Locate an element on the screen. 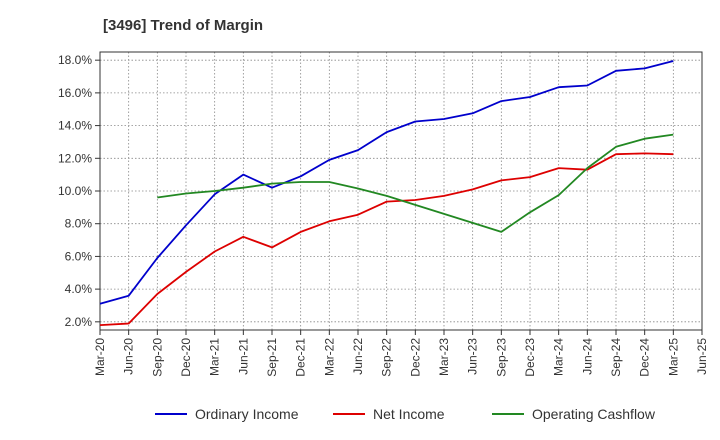 The height and width of the screenshot is (440, 720). legend-label-net-income: Net Income is located at coordinates (409, 414).